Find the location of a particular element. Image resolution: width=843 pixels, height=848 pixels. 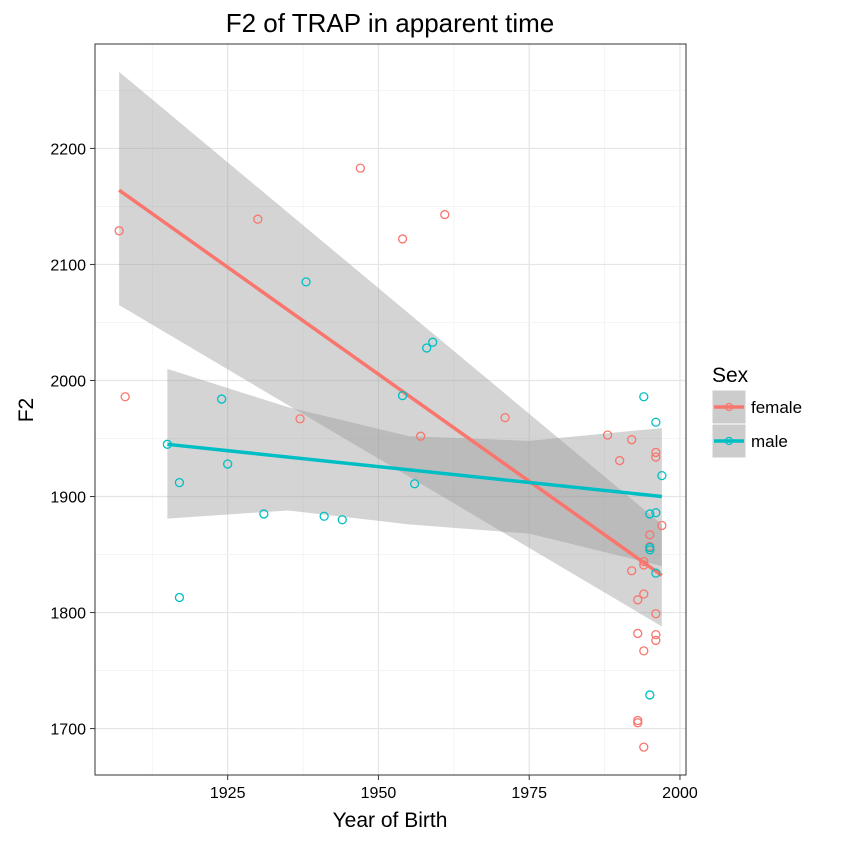

y-tick-label: 2200 is located at coordinates (68, 149).